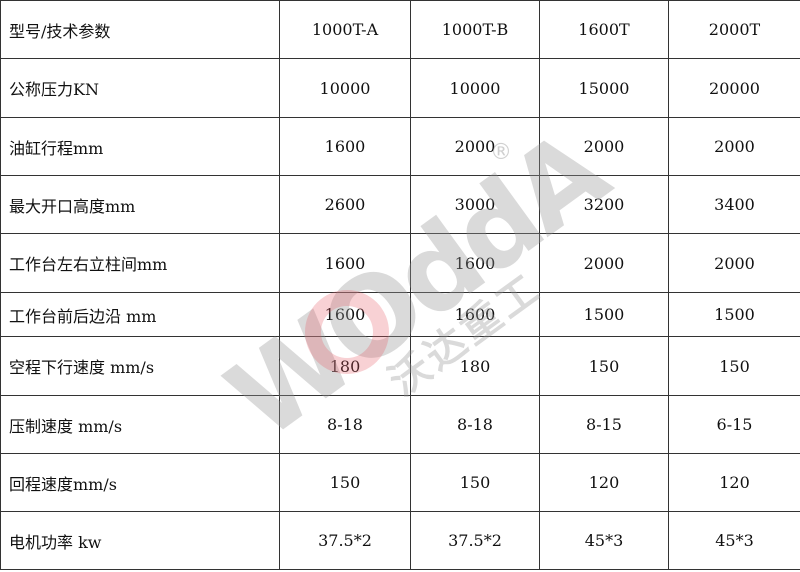 The height and width of the screenshot is (572, 800). Describe the element at coordinates (604, 88) in the screenshot. I see `cell-value: 15000` at that location.